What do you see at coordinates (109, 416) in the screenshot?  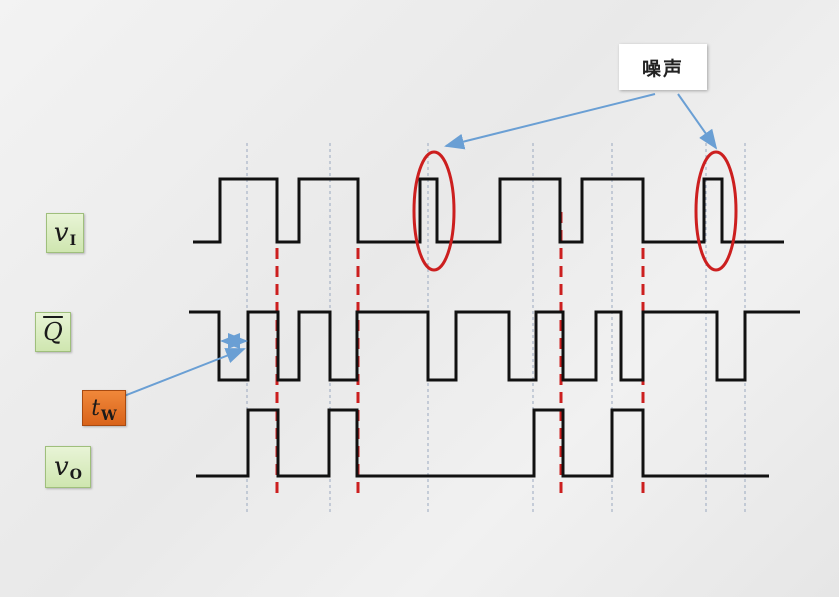 I see `label-tw-sub: W` at bounding box center [109, 416].